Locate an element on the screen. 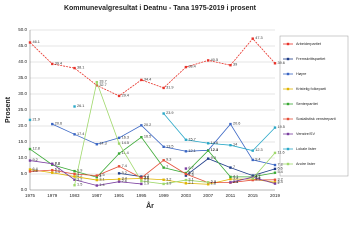  x-tick-label: 1975 is located at coordinates (30, 195).